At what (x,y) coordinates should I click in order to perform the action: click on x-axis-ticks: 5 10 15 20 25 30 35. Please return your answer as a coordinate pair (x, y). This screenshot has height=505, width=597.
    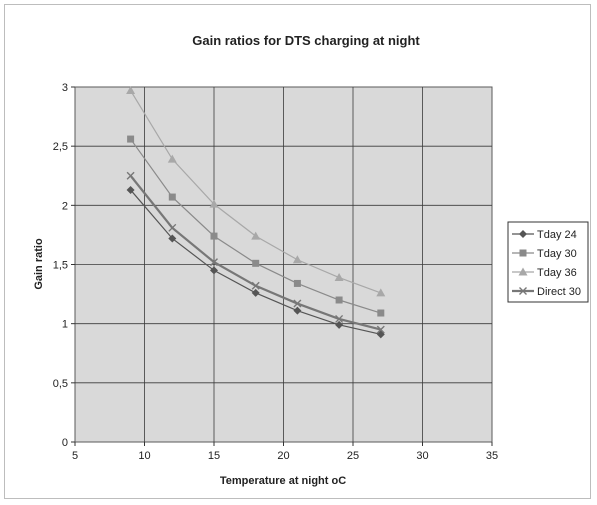
    Looking at the image, I should click on (285, 452).